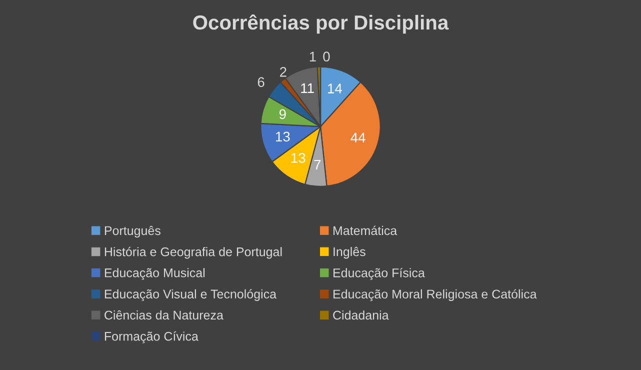 The width and height of the screenshot is (641, 370). Describe the element at coordinates (435, 295) in the screenshot. I see `legend-label: Educação Moral Religiosa e Católica` at that location.